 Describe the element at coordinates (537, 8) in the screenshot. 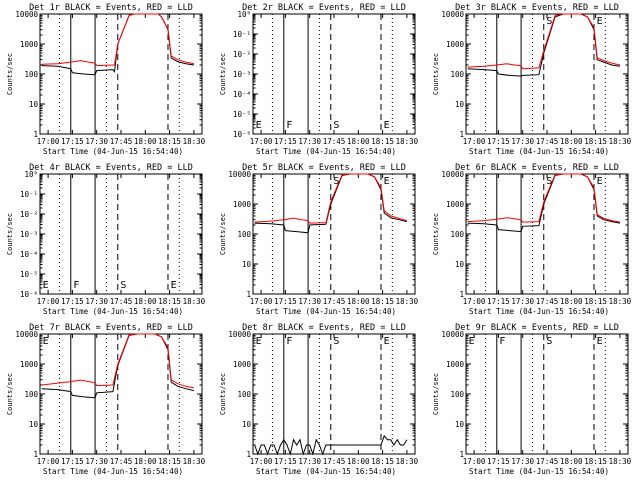

I see `panel-title: Det 3r BLACK = Events, RED = LLD` at that location.